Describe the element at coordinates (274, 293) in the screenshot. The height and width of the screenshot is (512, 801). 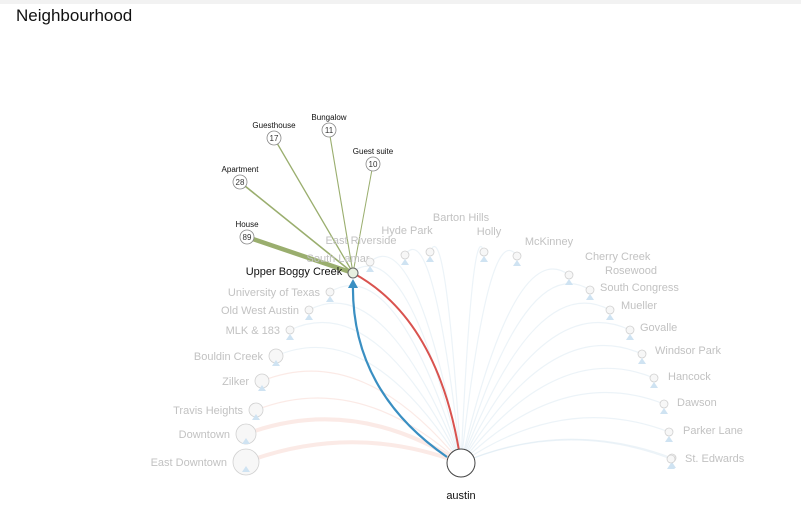
I see `neighbourhood-label: University of Texas` at that location.